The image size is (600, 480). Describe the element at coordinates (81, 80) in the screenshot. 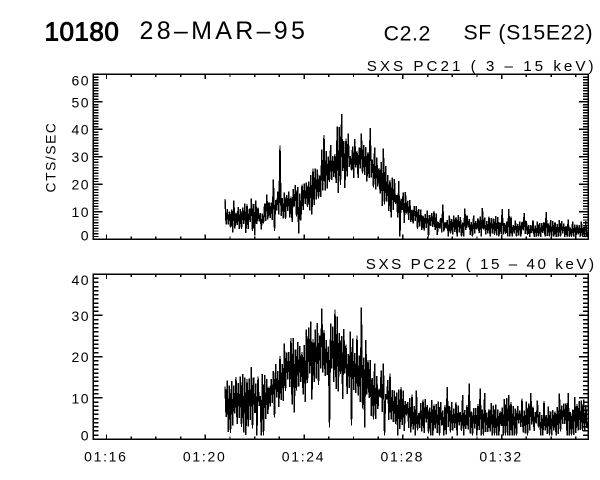

I see `svg-text: 60` at that location.